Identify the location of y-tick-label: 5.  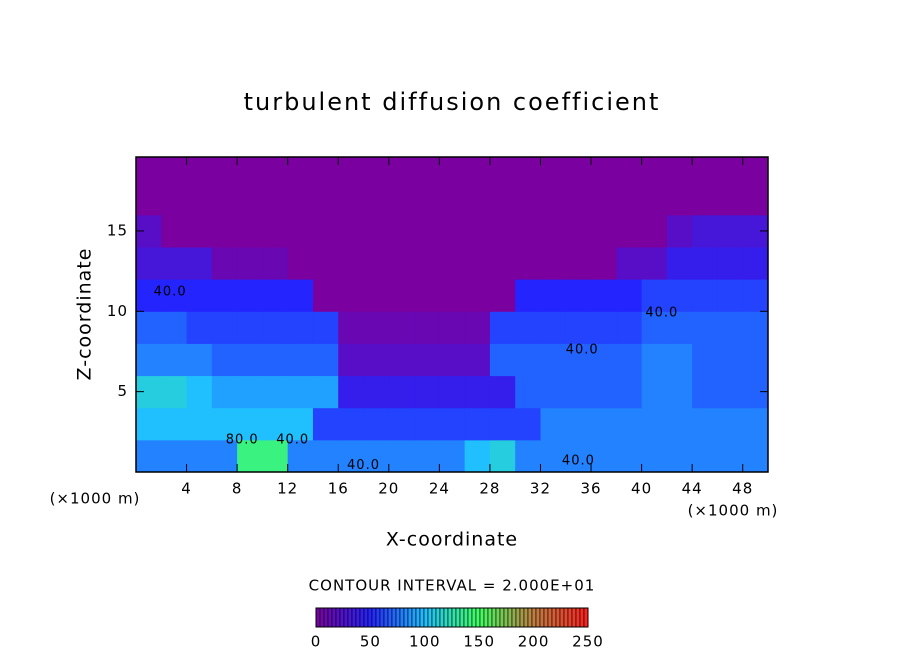
(122, 391).